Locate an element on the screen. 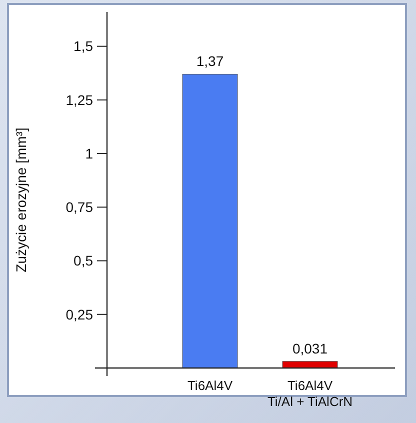  y-tick-label: 1,5 is located at coordinates (84, 46).